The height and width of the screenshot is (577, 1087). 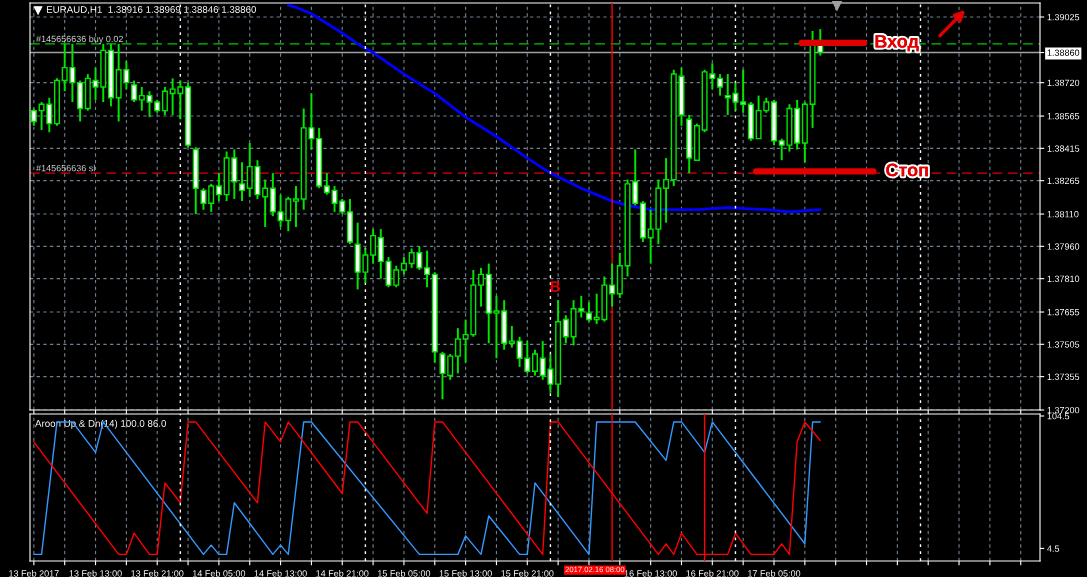 I want to click on chart-title: EURAUD,H1 1.38916 1.38969 1.38846 1.38860, so click(x=151, y=10).